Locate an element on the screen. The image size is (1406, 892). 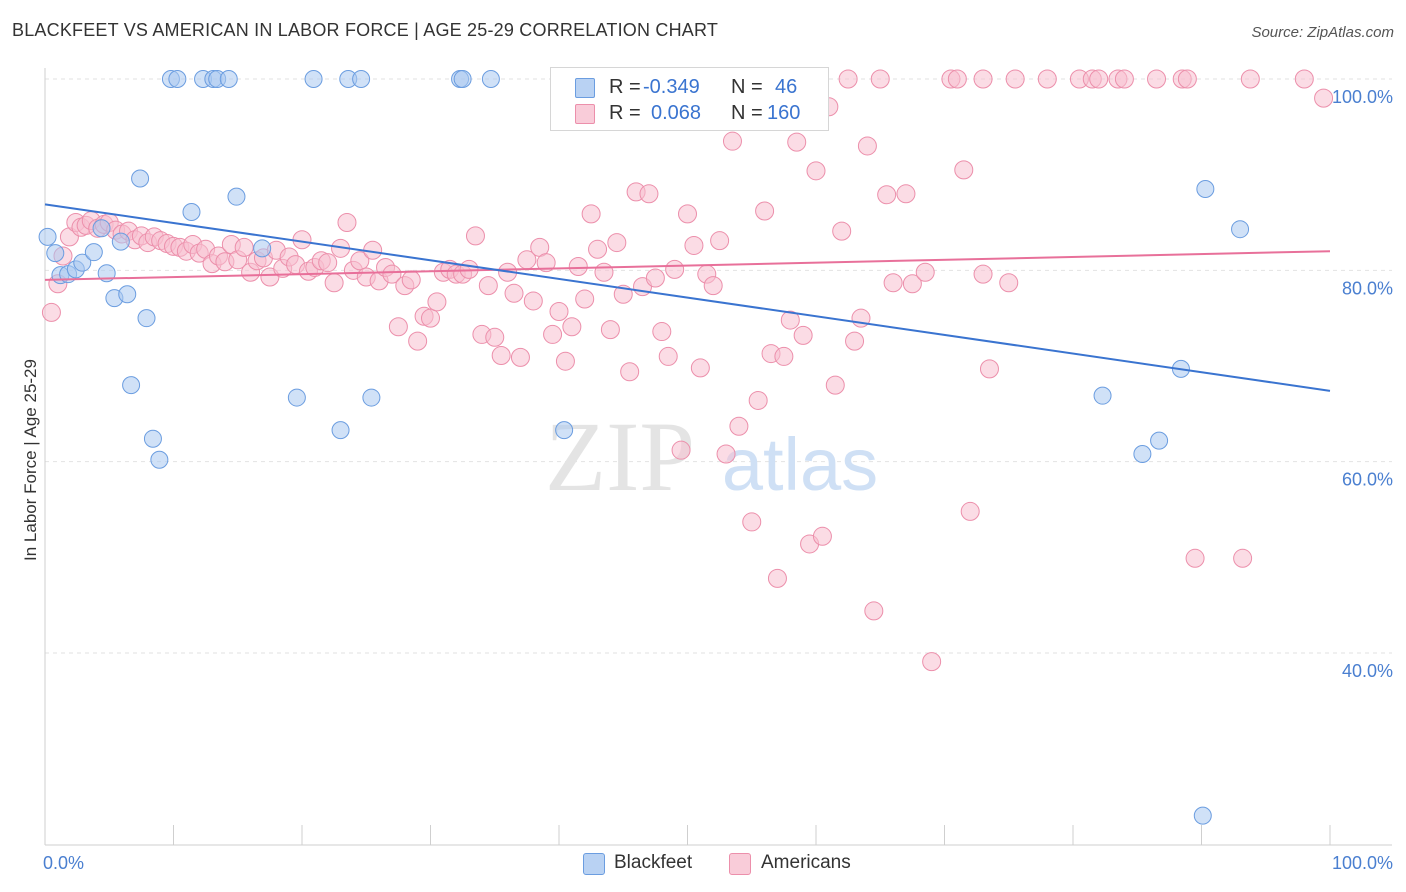
legend-n-blackfeet: 46 is located at coordinates (786, 87).